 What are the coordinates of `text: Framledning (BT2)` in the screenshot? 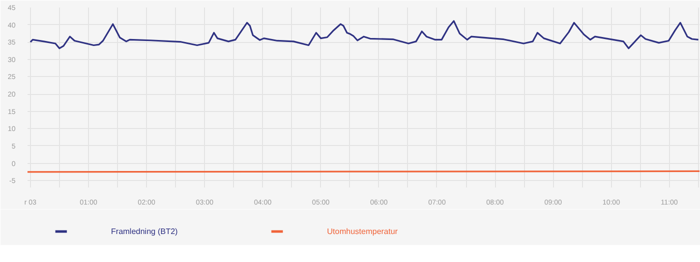 It's located at (144, 231).